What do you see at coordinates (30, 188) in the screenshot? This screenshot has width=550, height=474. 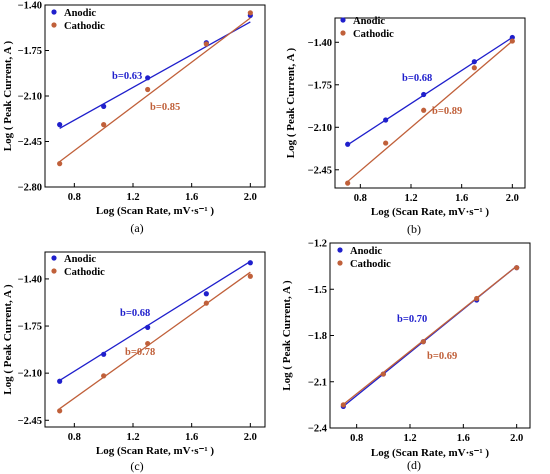 I see `y-tick-label: −2.80` at bounding box center [30, 188].